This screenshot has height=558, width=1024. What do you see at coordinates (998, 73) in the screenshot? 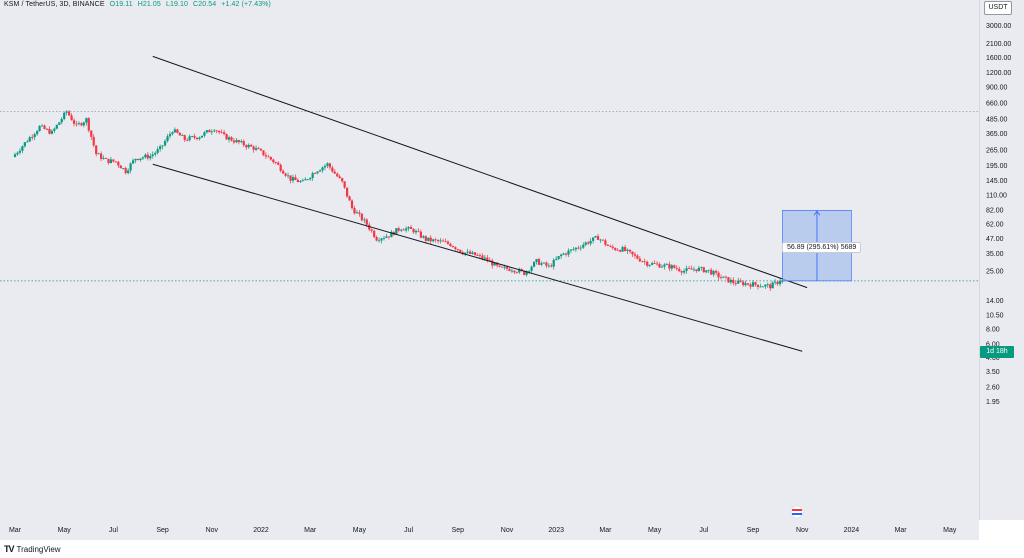
I see `price-tick-label: 1200.00` at bounding box center [998, 73].